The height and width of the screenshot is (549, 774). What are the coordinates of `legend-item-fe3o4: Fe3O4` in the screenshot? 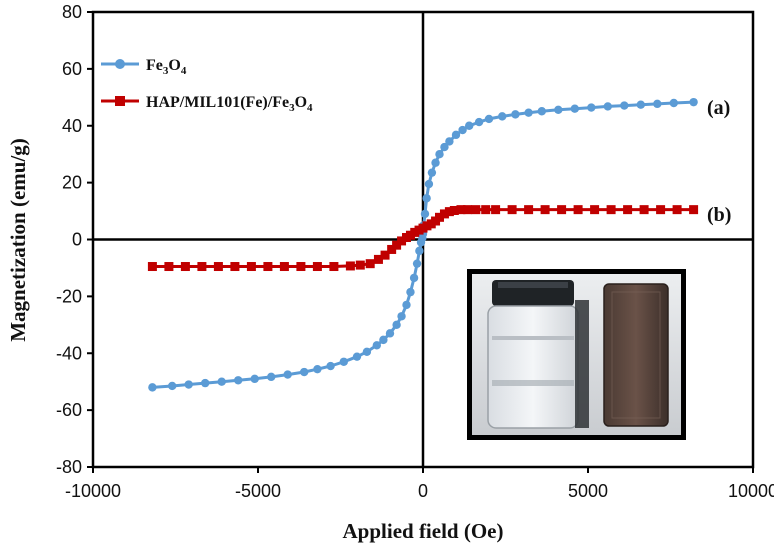 It's located at (144, 67).